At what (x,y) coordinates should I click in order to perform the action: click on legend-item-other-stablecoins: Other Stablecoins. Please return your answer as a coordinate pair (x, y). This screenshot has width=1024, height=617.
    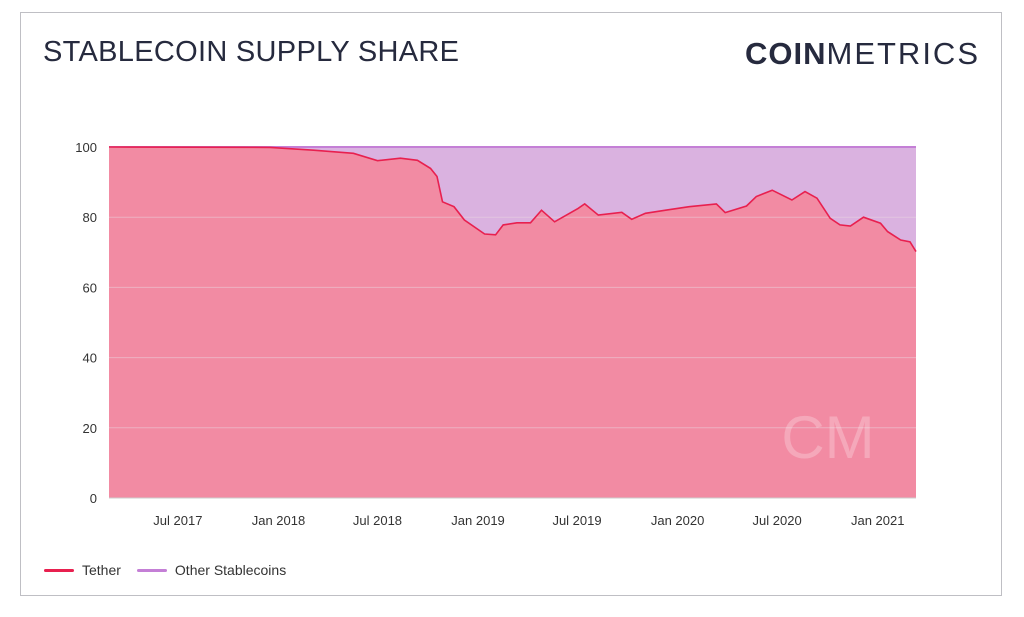
    Looking at the image, I should click on (211, 570).